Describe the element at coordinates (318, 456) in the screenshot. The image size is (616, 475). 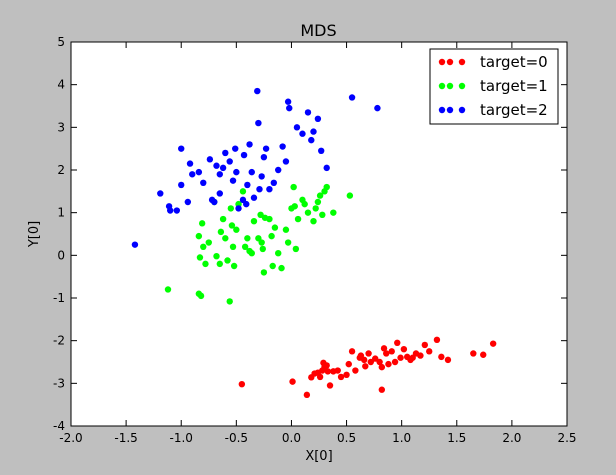
I see `x-axis-label: X[0]` at that location.